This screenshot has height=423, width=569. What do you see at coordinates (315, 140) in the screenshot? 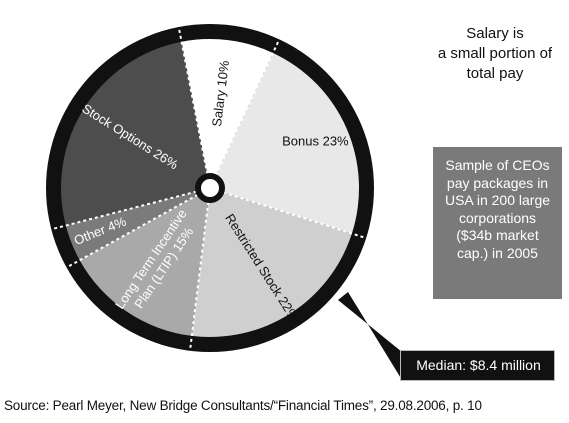
I see `slice-label: Bonus 23%` at bounding box center [315, 140].